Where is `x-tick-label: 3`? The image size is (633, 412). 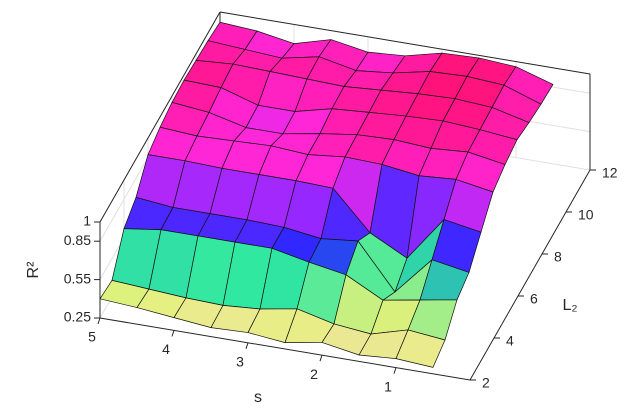
x-tick-label: 3 is located at coordinates (240, 362).